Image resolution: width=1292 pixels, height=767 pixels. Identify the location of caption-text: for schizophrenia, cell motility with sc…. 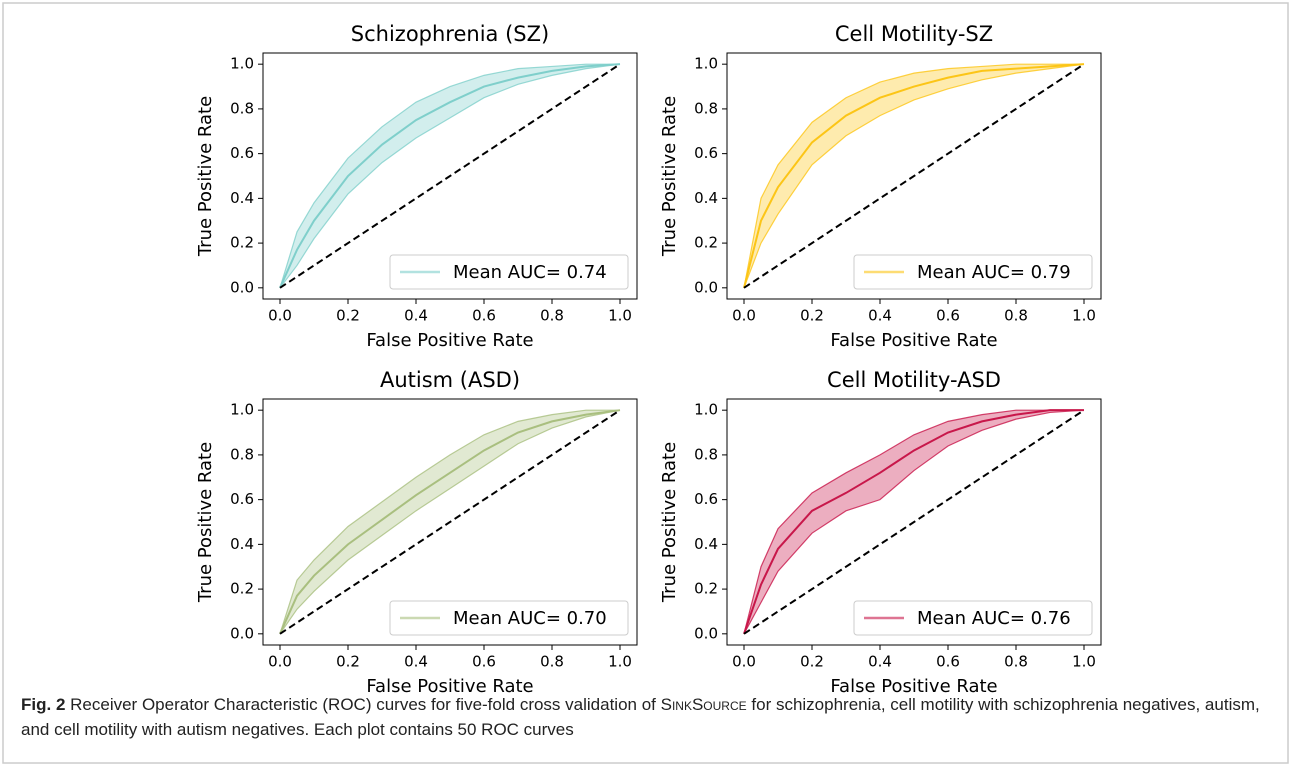
(640, 717).